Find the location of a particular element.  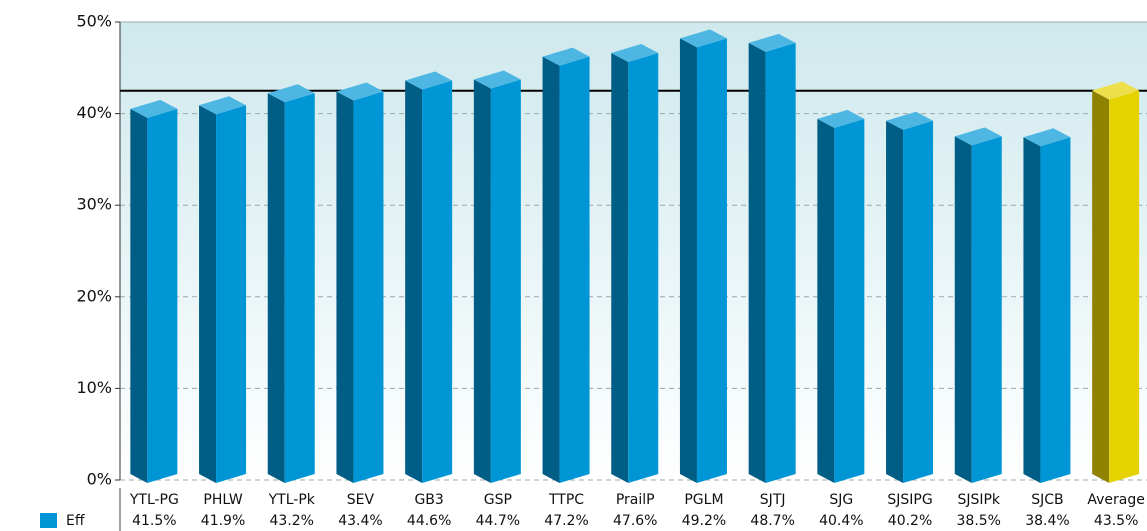

x-tick-label: SJSIPG is located at coordinates (909, 500).